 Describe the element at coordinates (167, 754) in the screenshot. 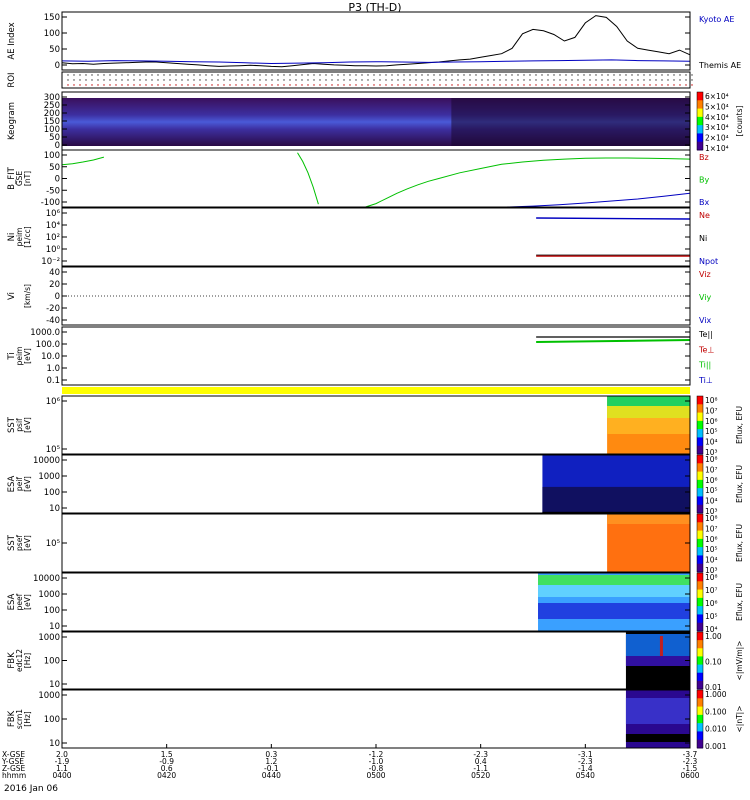

I see `xtick-label: 1.5` at that location.